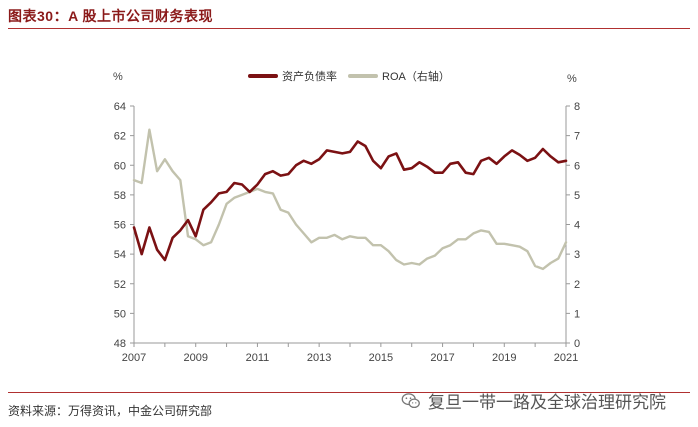 The image size is (698, 427). What do you see at coordinates (573, 225) in the screenshot?
I see `right-axis-ticks: 0 1 2 3 4 5 6 7 8` at bounding box center [573, 225].